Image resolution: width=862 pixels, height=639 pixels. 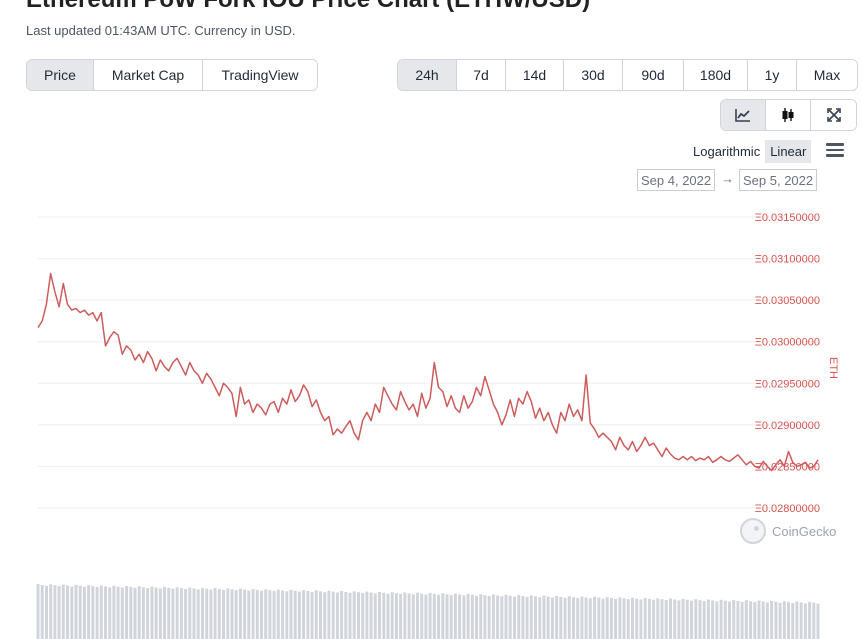 What do you see at coordinates (653, 75) in the screenshot?
I see `range-90d: 90d` at bounding box center [653, 75].